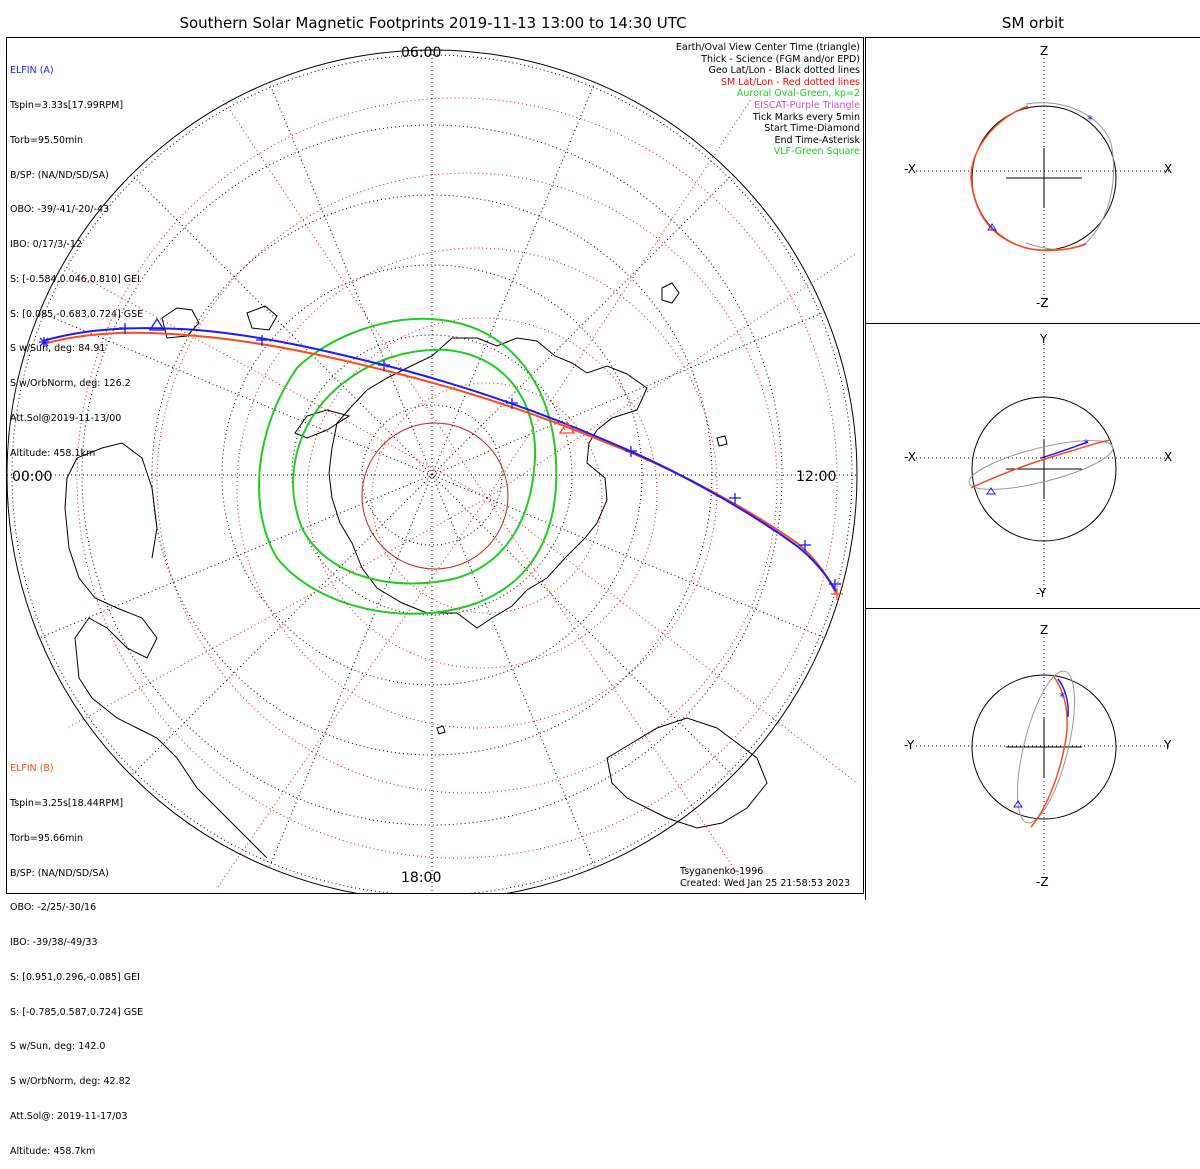  What do you see at coordinates (798, 94) in the screenshot?
I see `legend-item: Auroral Oval-Green, kp=2` at bounding box center [798, 94].